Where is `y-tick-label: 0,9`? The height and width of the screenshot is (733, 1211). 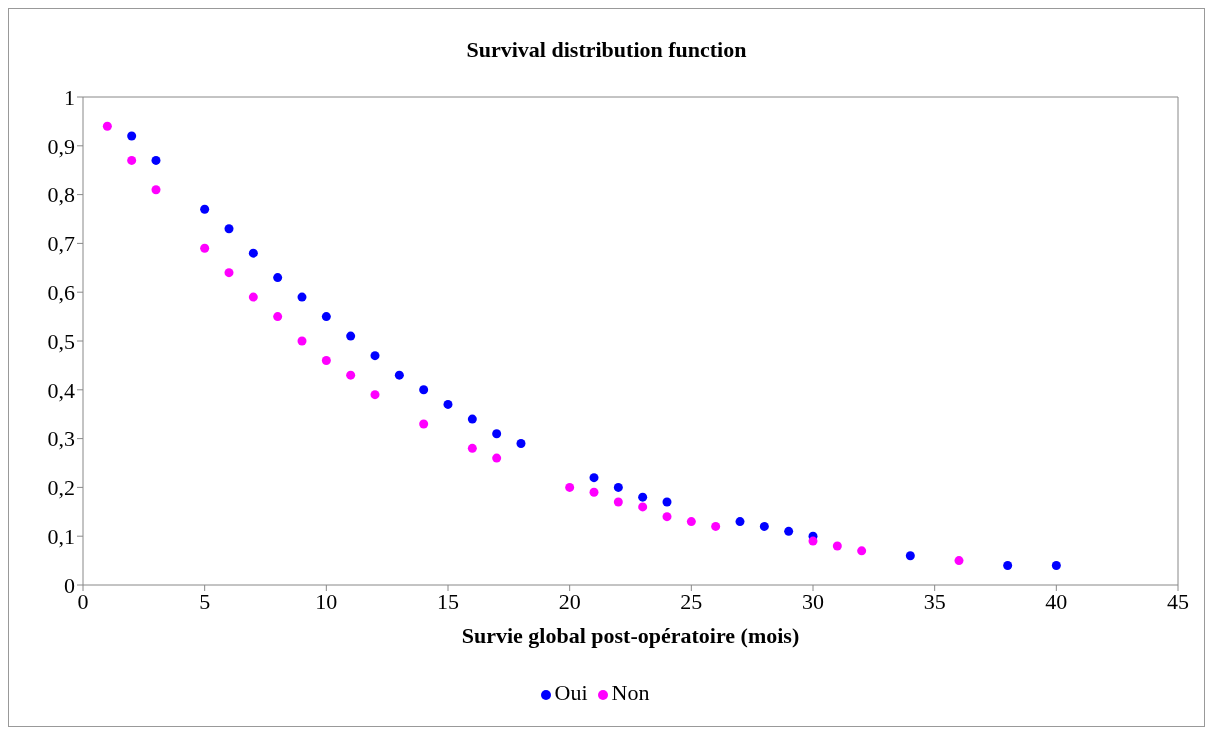
y-tick-label: 0,9 is located at coordinates (61, 146).